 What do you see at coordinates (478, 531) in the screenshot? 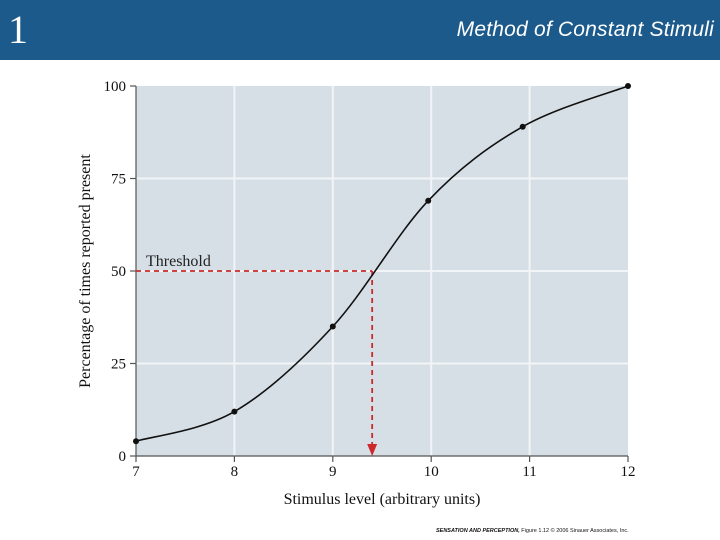
I see `caption-book: SENSATION AND PERCEPTION,` at bounding box center [478, 531].